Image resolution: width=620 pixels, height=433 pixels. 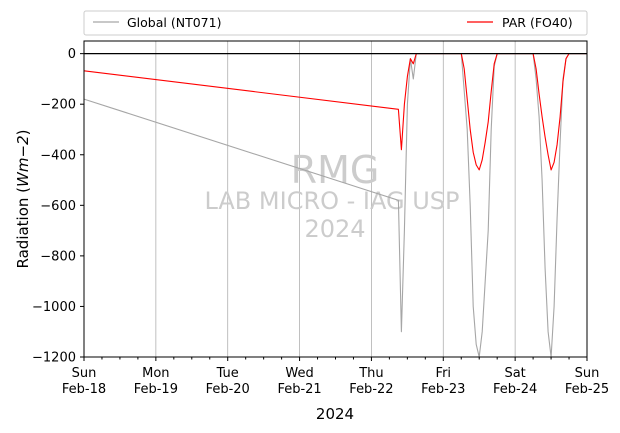 I want to click on x-tick-label-day: Wed, so click(x=299, y=373).